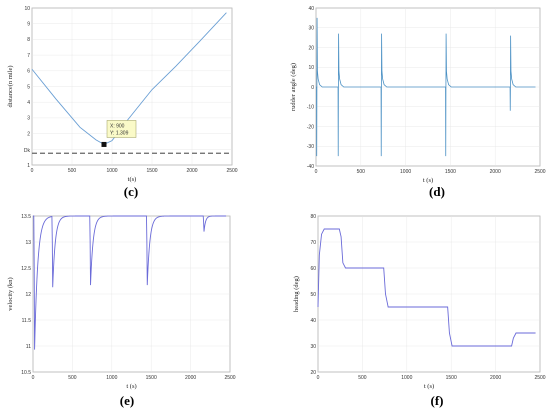 The image size is (550, 416). I want to click on y-tick-label: 11, so click(28, 347).